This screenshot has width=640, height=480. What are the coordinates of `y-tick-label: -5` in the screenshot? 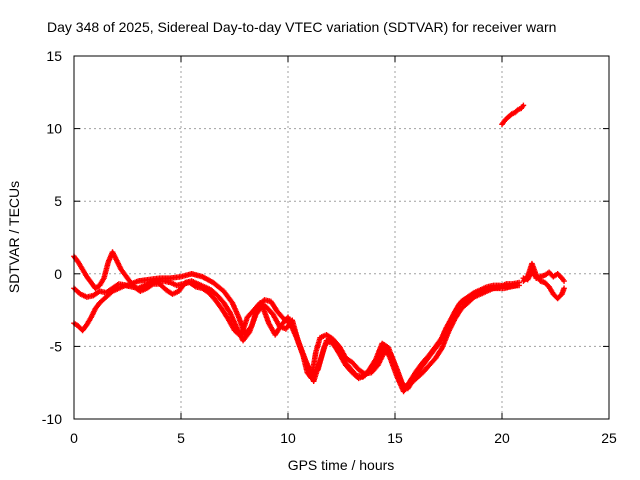 It's located at (56, 346).